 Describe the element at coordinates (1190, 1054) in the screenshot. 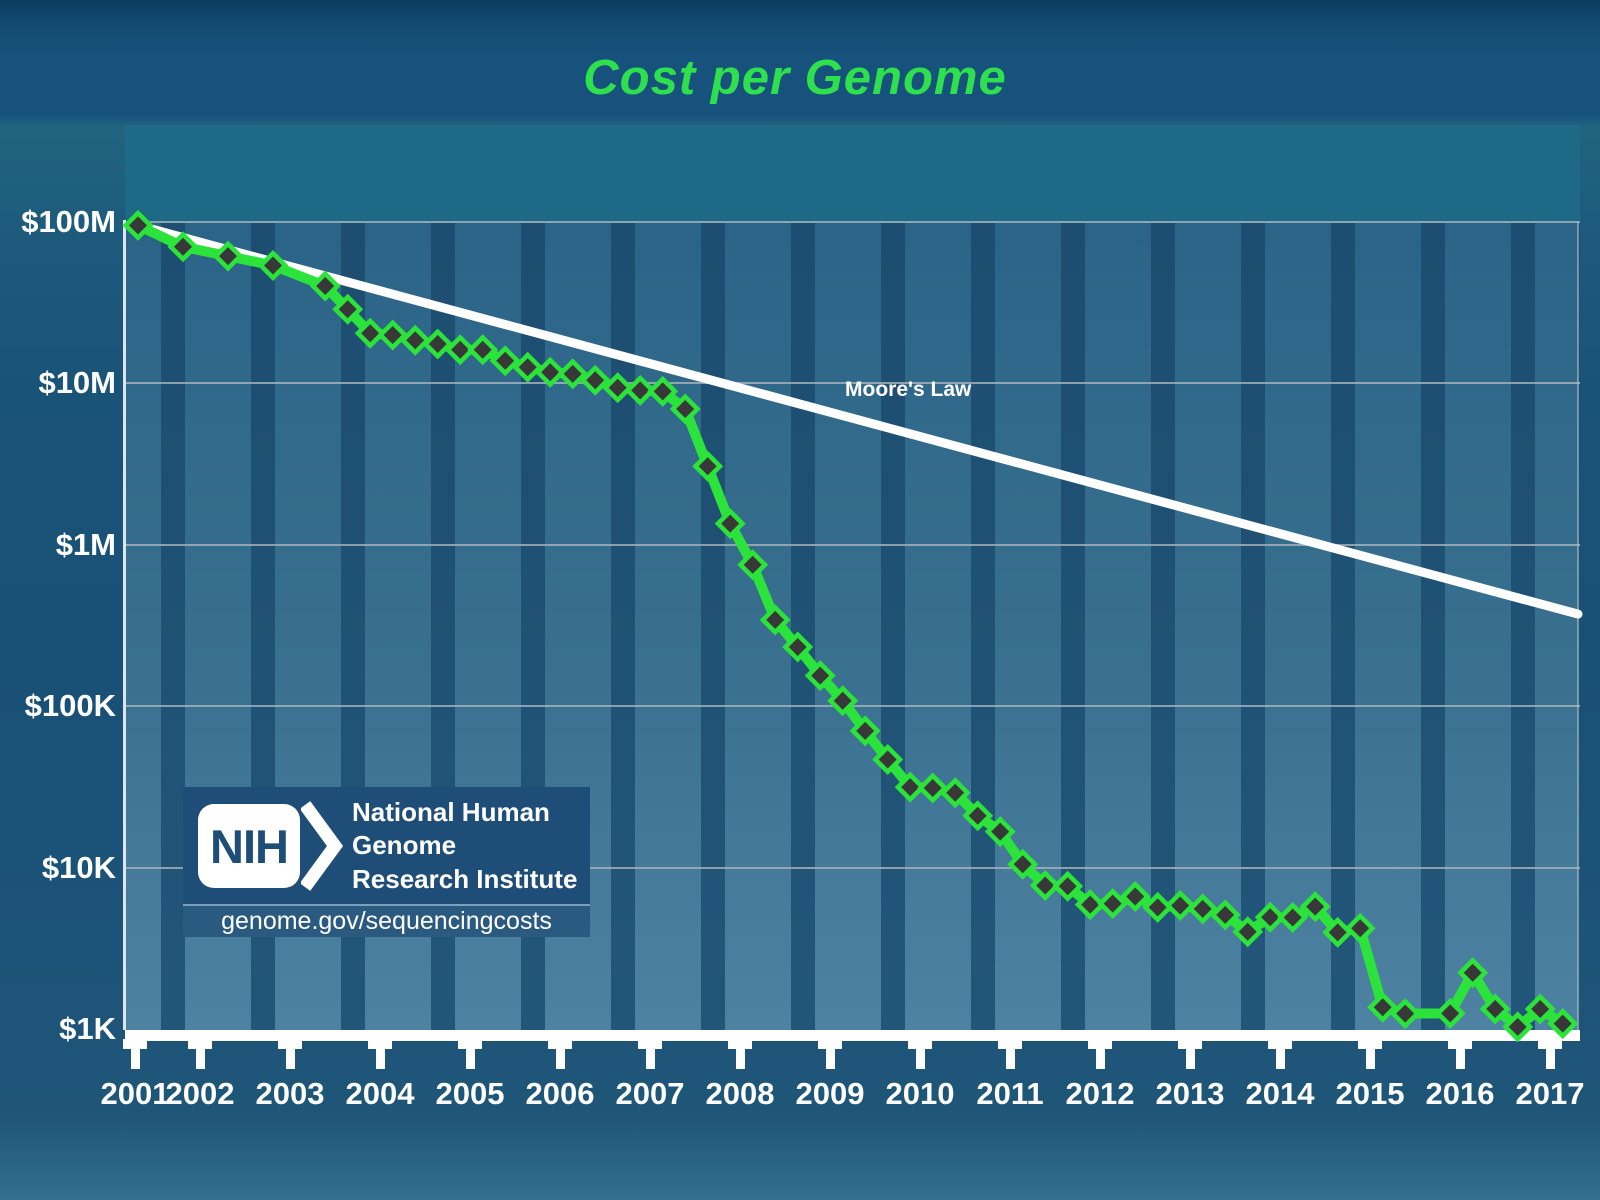

I see `x-tick-2013` at that location.